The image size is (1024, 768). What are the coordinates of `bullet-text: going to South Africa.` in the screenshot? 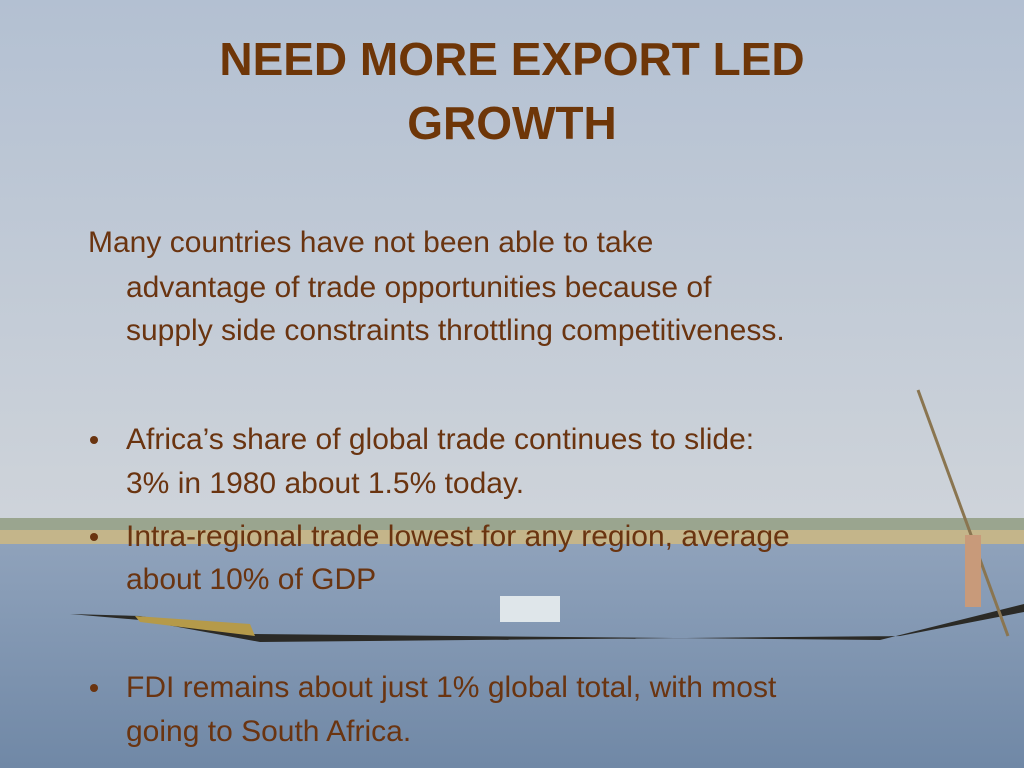 It's located at (269, 731).